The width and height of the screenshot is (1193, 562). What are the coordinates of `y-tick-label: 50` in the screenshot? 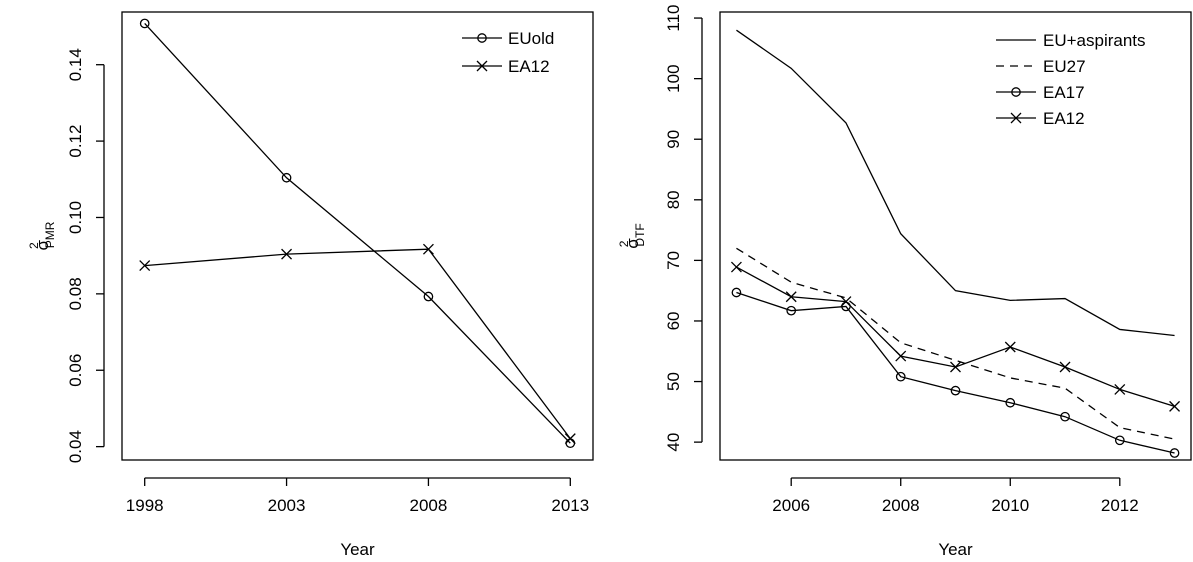 It's located at (673, 381).